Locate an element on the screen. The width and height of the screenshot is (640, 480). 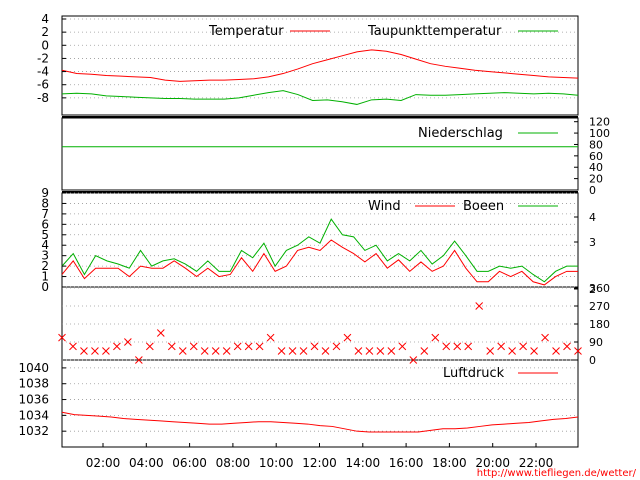
wind-rtick-label: 4 is located at coordinates (592, 217).